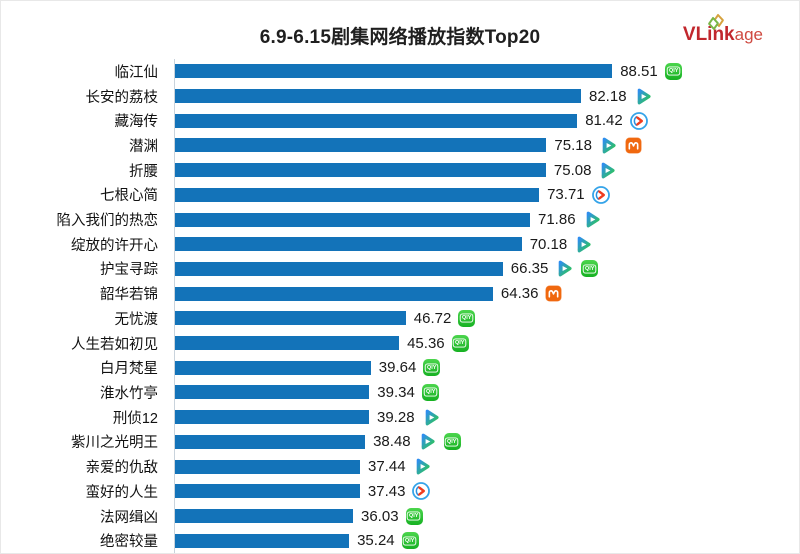 The image size is (800, 554). Describe the element at coordinates (639, 71) in the screenshot. I see `bar-value-label: 88.51` at that location.